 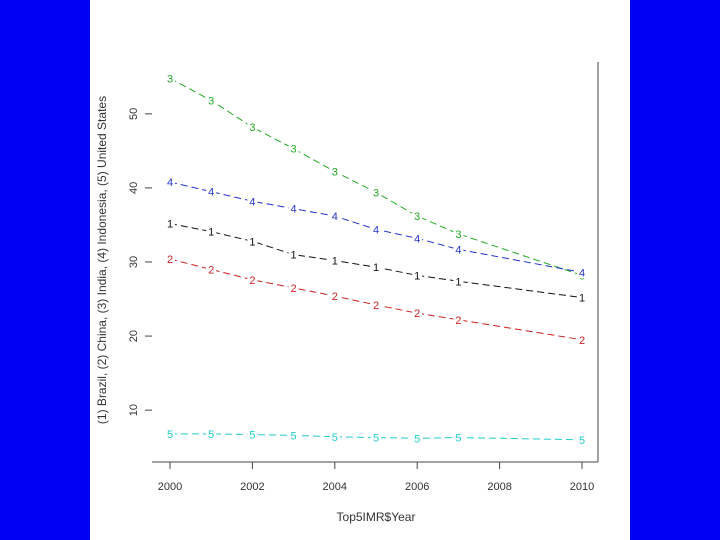 I want to click on x-tick-label: 2004, so click(x=335, y=487).